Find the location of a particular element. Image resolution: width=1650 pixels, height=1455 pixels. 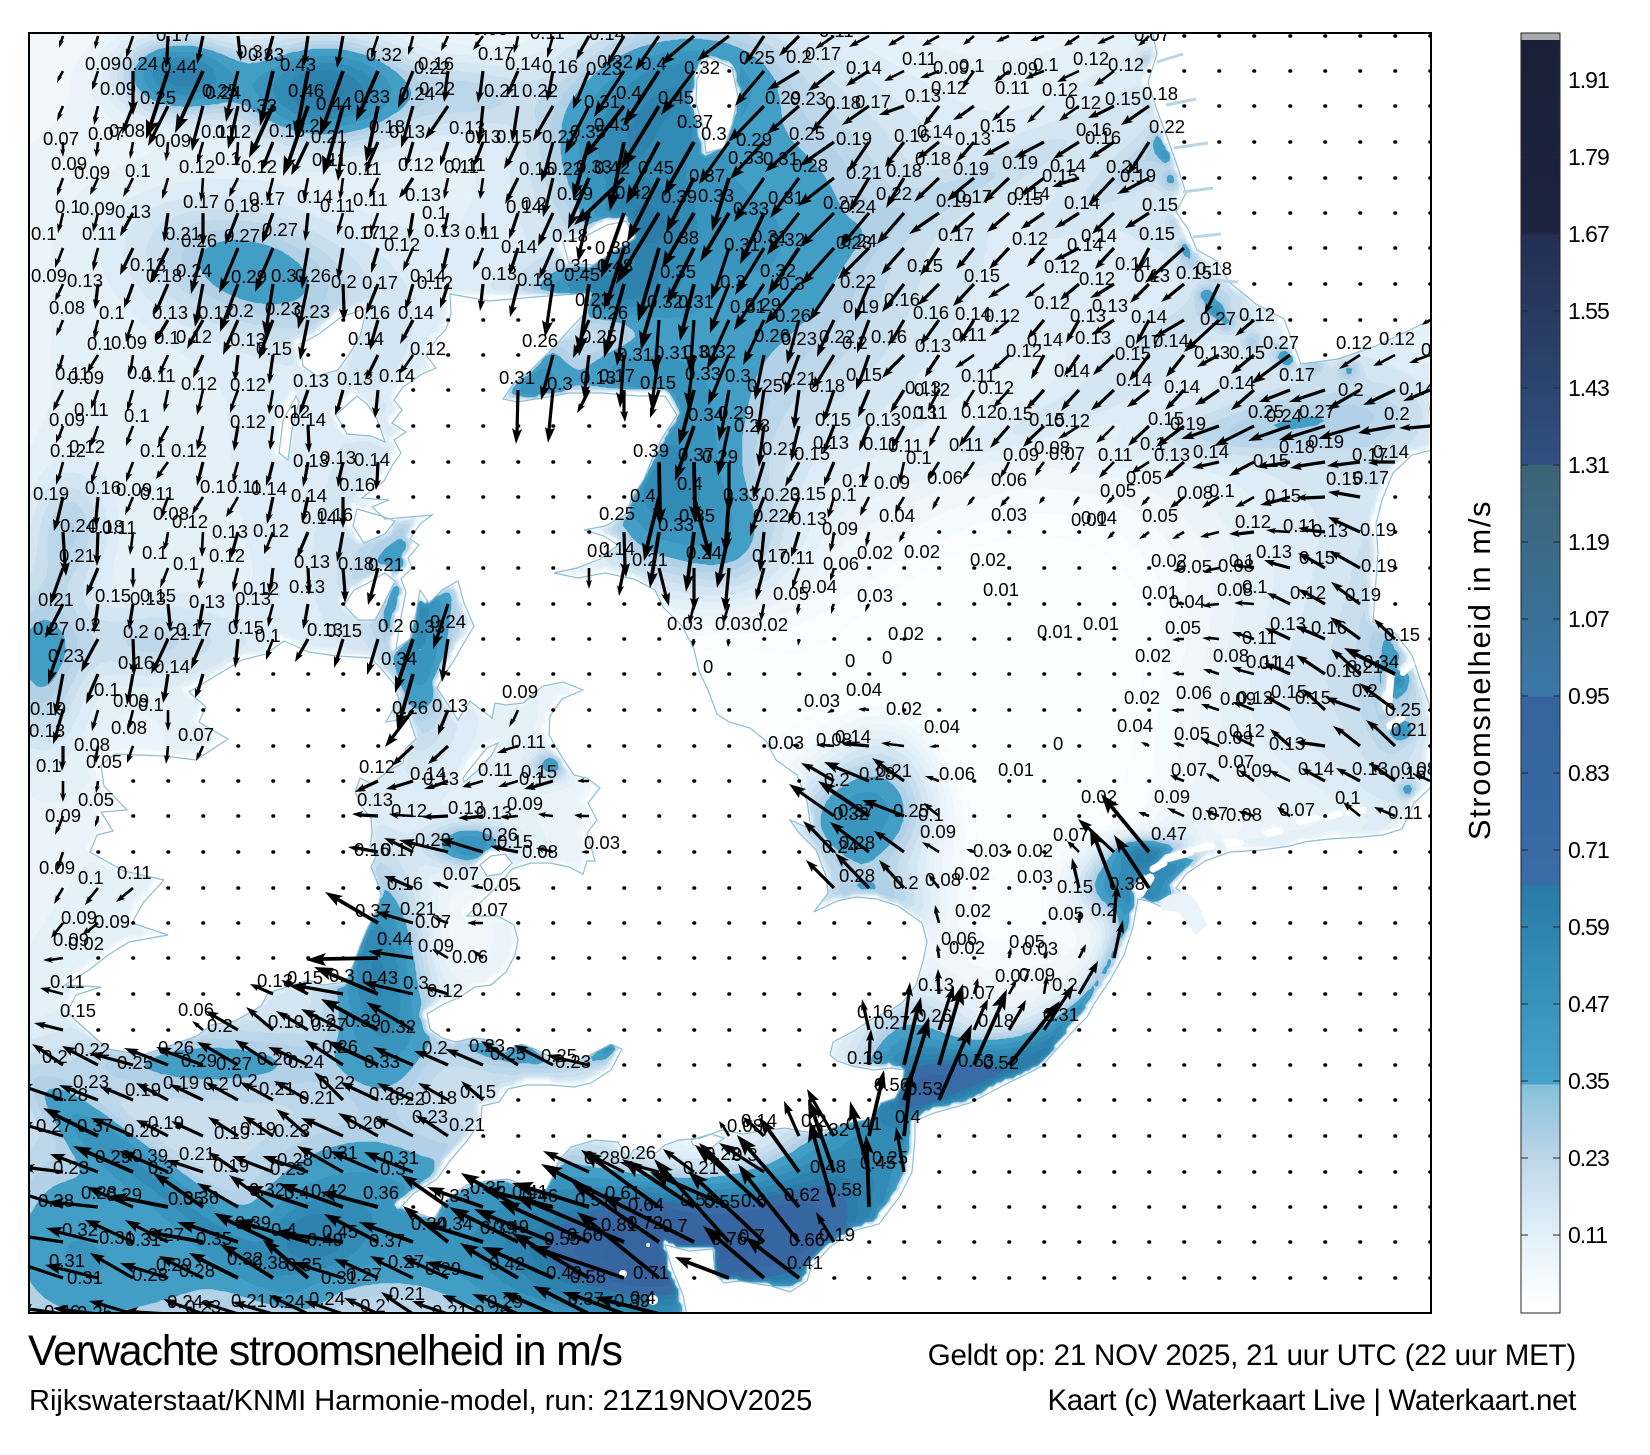

svg-text: 0.18 is located at coordinates (641, 26).